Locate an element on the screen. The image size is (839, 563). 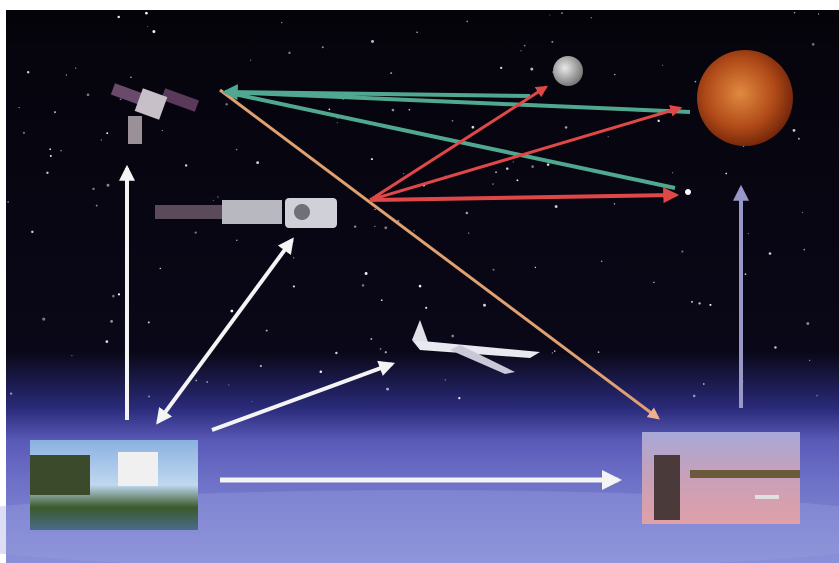
moon is located at coordinates (568, 71).